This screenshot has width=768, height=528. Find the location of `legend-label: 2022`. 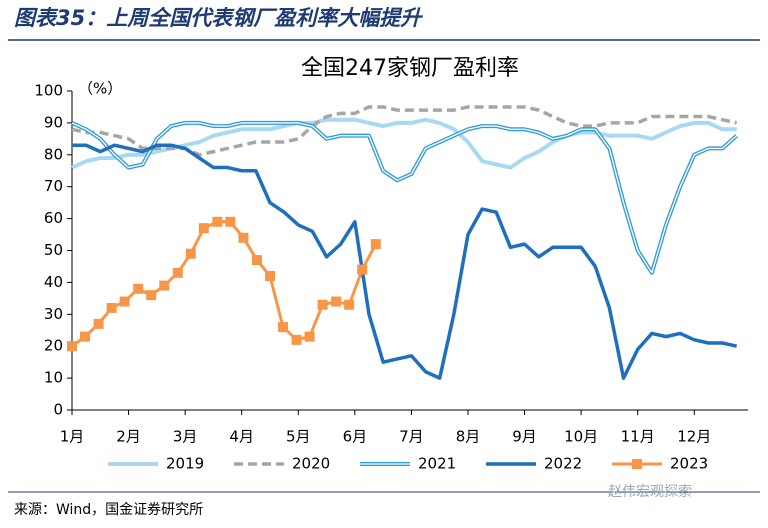

legend-label: 2022 is located at coordinates (563, 464).